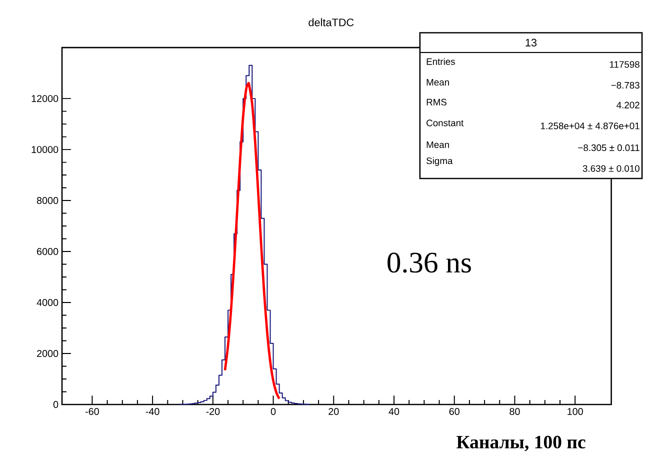  What do you see at coordinates (273, 412) in the screenshot?
I see `x-tick-label: 0` at bounding box center [273, 412].